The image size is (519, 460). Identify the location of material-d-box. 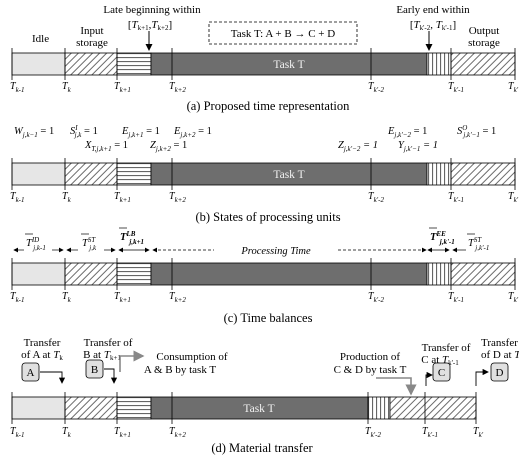
(499, 372).